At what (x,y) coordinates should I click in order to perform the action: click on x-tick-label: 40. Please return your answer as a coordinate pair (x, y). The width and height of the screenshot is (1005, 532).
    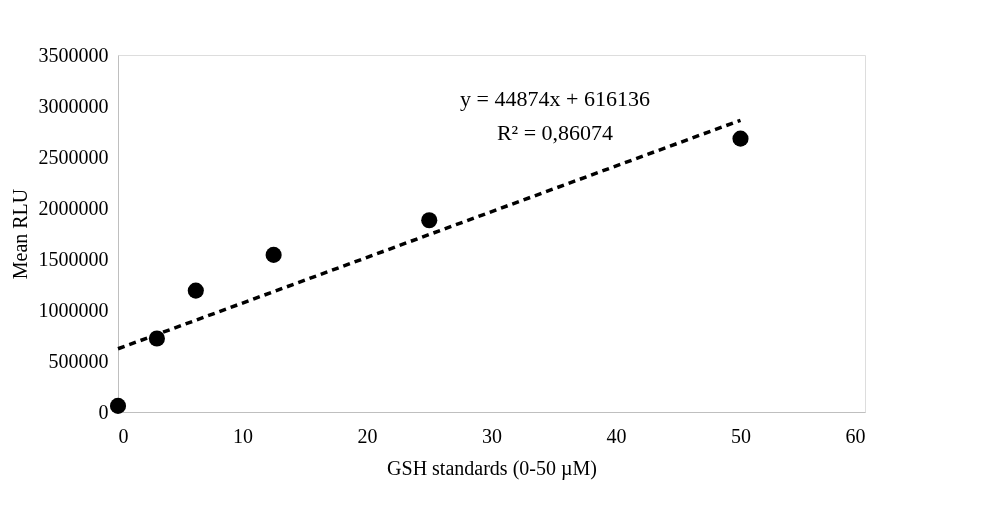
    Looking at the image, I should click on (616, 435).